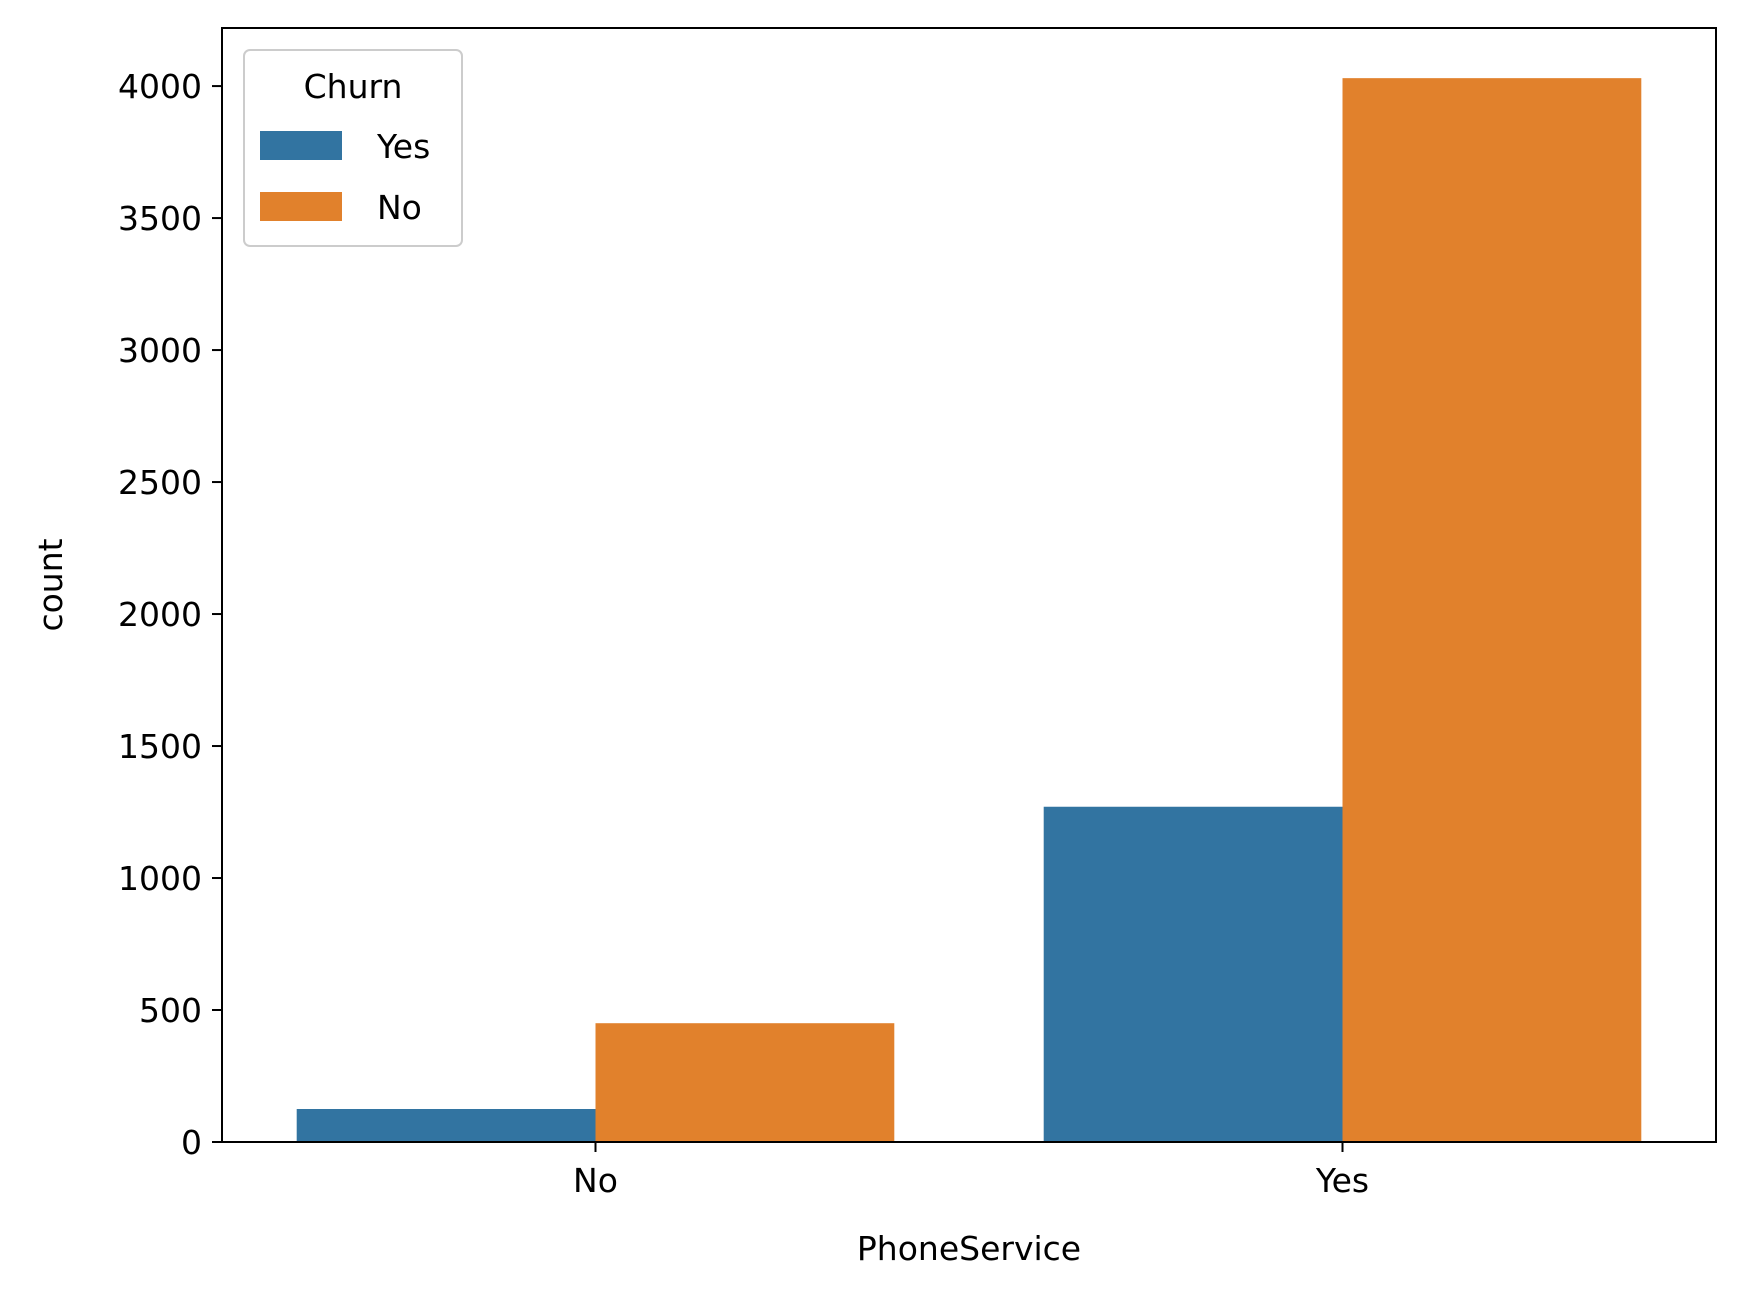 This screenshot has width=1739, height=1294. Describe the element at coordinates (595, 1180) in the screenshot. I see `x-tick-label-no: No` at that location.